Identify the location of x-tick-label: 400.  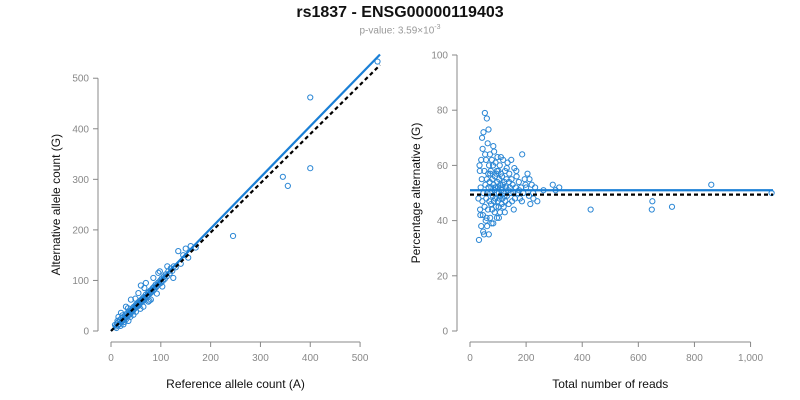
(582, 358).